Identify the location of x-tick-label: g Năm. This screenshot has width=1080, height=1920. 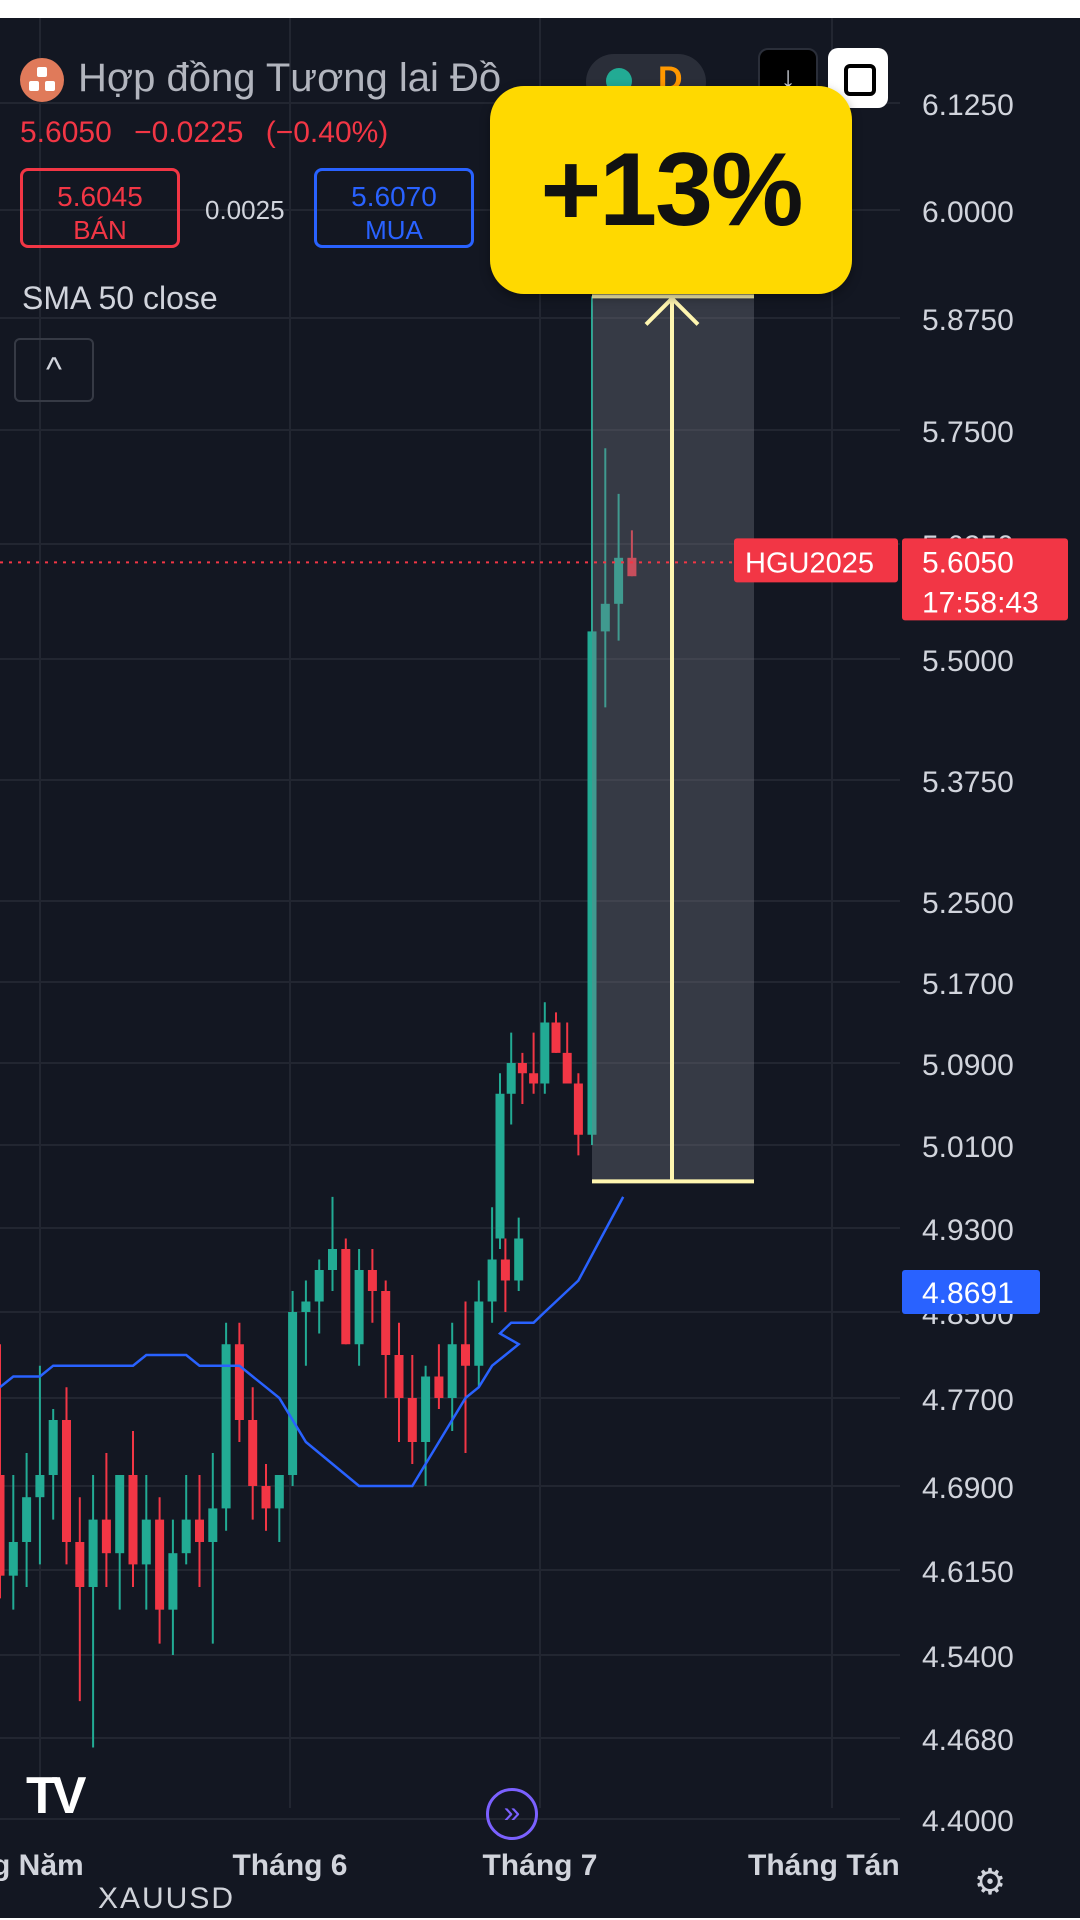
(42, 1865).